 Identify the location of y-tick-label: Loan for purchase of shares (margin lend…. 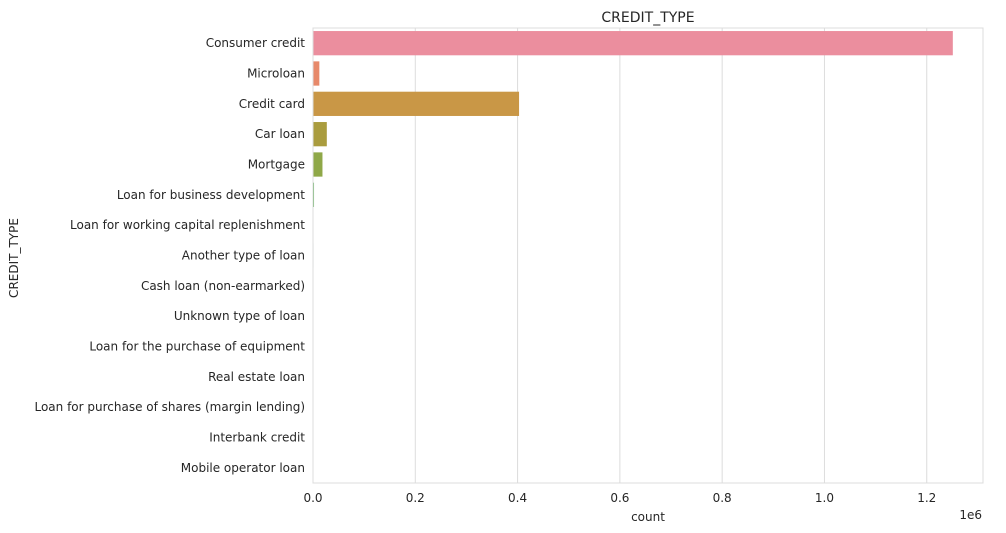
(169, 407).